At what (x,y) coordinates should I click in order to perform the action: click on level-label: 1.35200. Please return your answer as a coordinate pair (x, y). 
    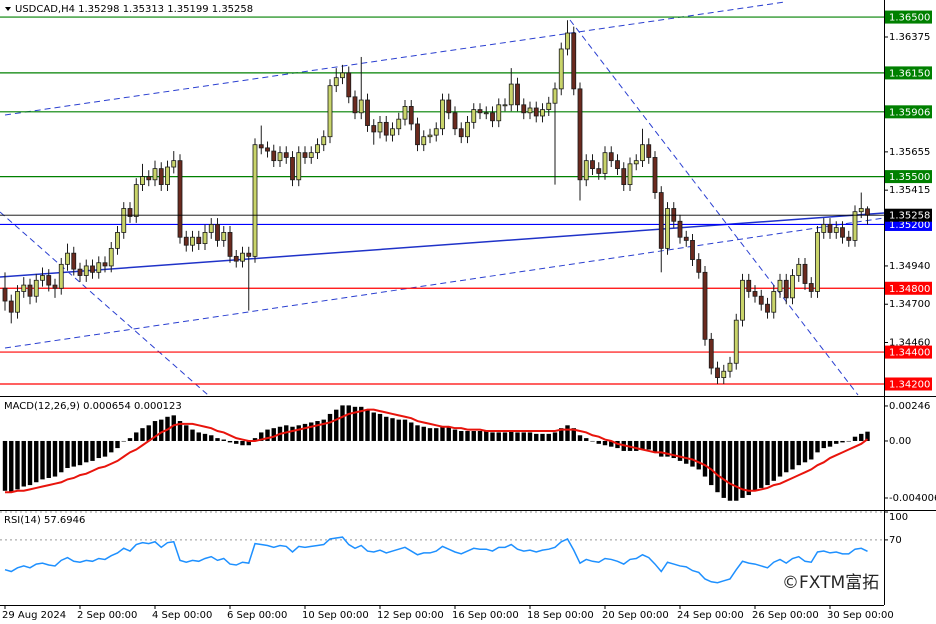
    Looking at the image, I should click on (909, 225).